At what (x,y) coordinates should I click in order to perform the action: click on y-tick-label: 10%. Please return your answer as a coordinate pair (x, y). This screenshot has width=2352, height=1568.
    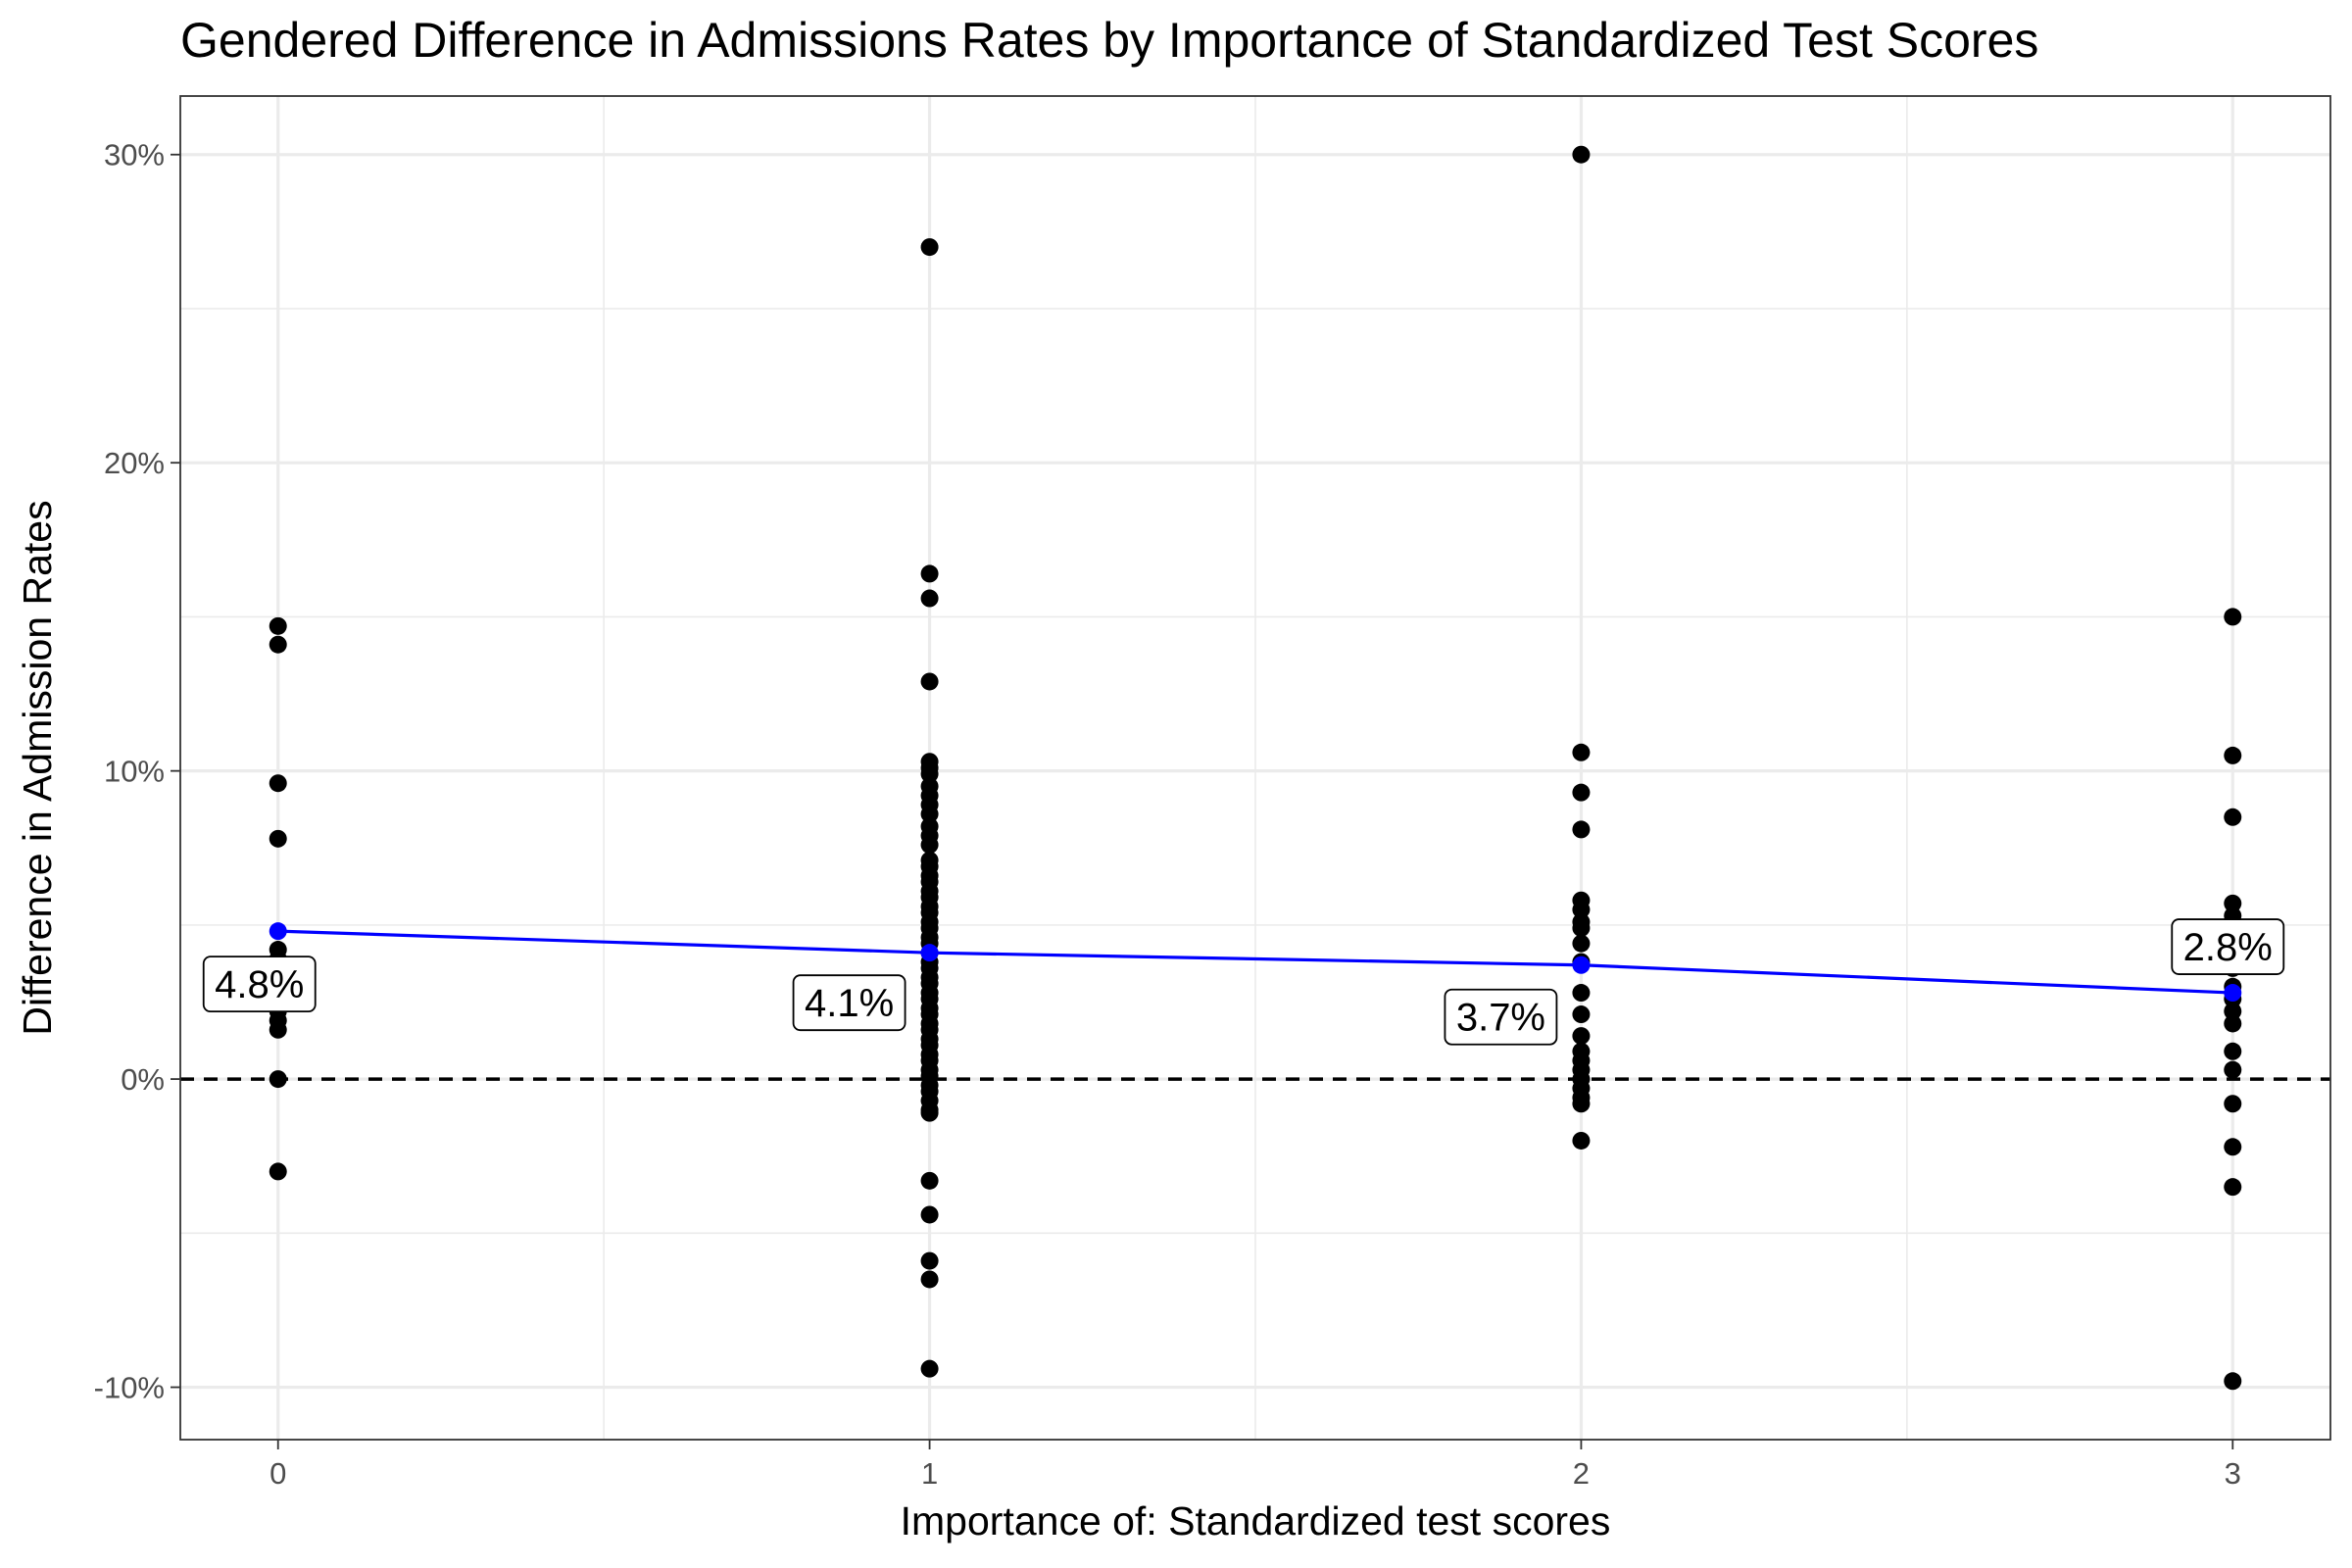
    Looking at the image, I should click on (134, 772).